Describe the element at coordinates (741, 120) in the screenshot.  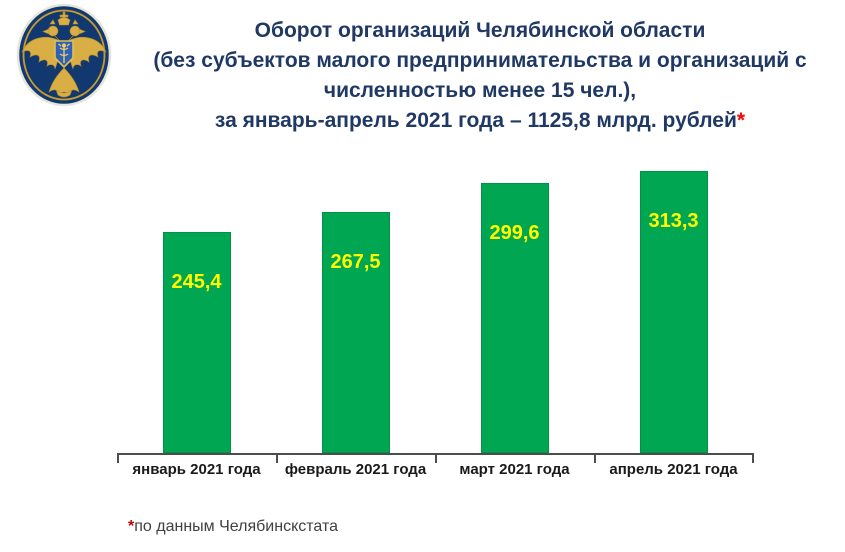
I see `title-footnote-asterisk: *` at that location.